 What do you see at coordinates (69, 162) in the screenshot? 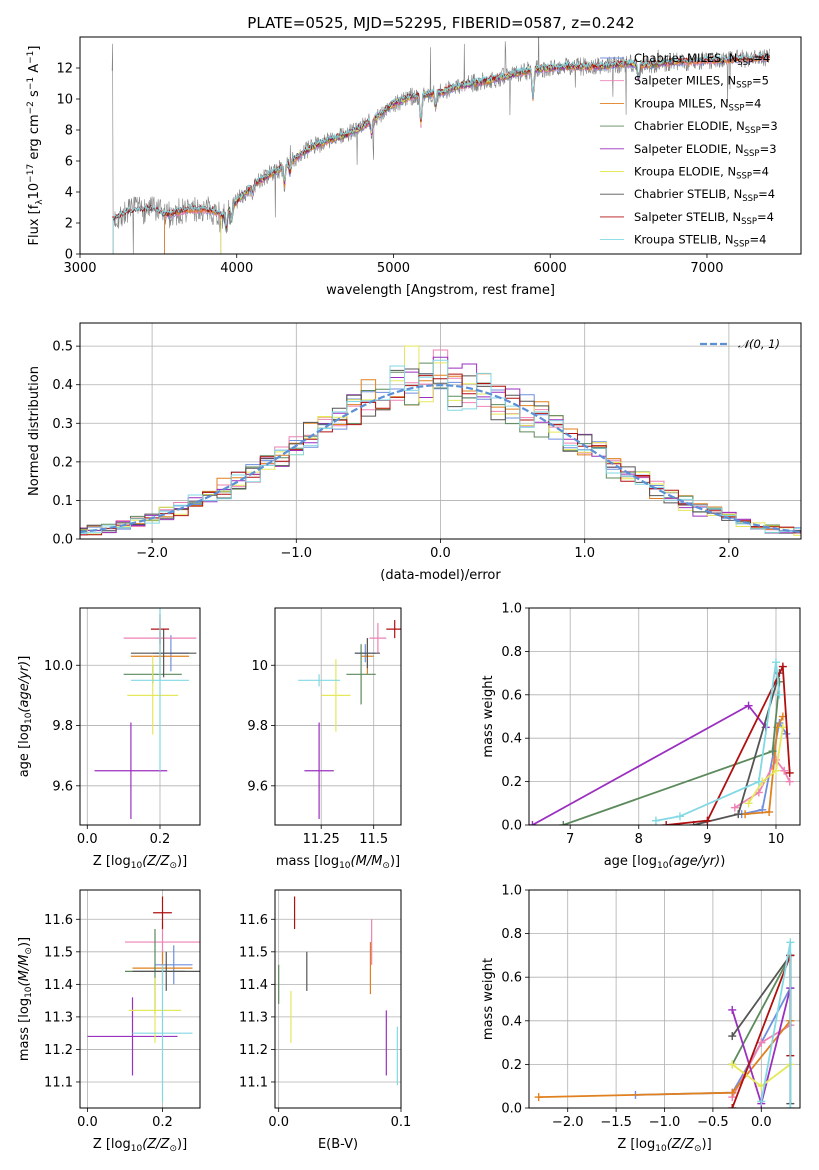
I see `y-tick-label: 6` at bounding box center [69, 162].